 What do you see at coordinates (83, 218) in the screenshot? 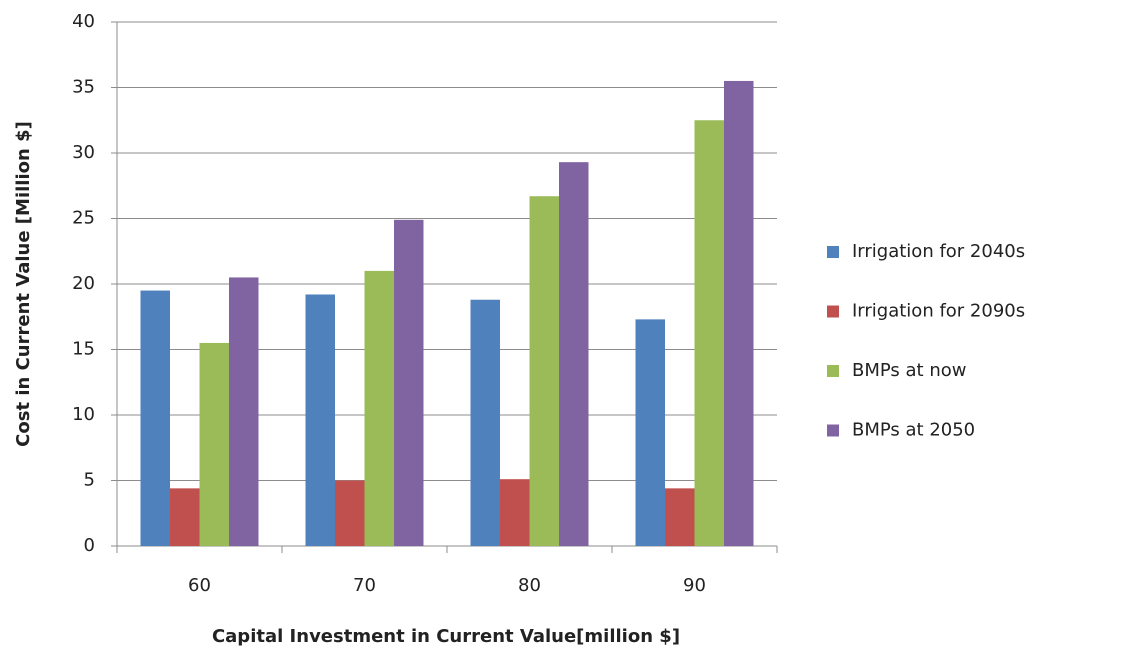
I see `y-tick-label: 25` at bounding box center [83, 218].